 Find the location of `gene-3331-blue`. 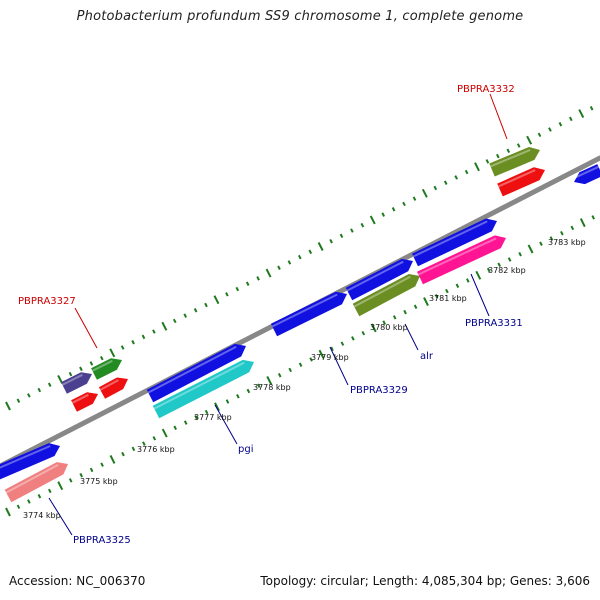

gene-3331-blue is located at coordinates (454, 242).